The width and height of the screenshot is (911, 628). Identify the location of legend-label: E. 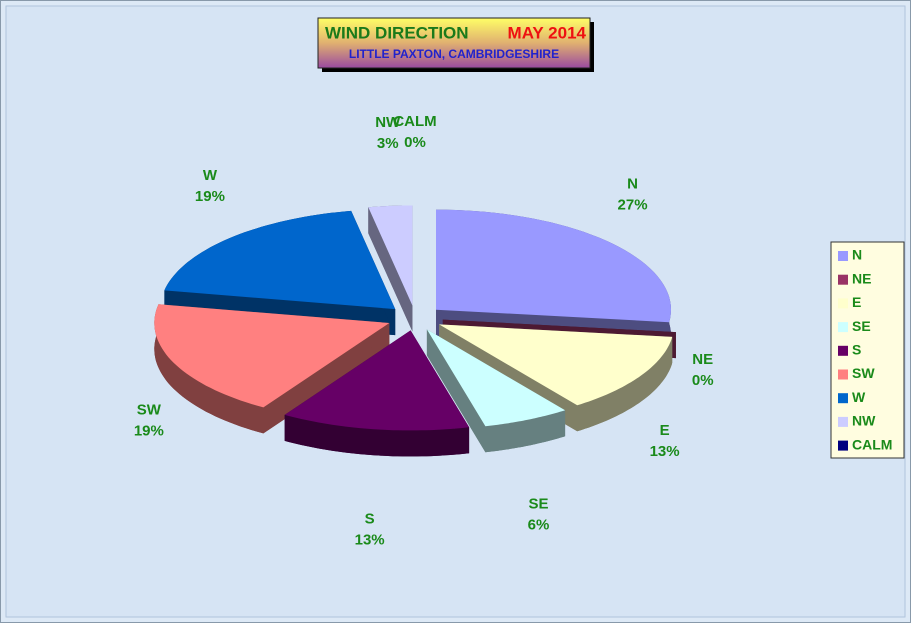
(856, 302).